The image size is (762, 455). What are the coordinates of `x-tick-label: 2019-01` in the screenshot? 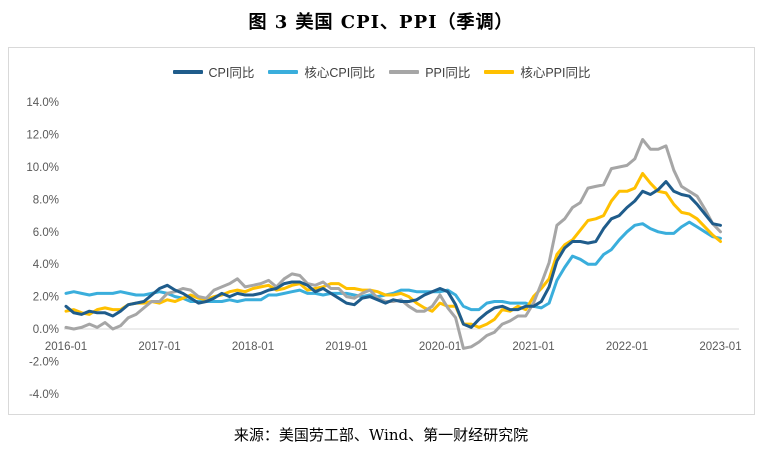 It's located at (346, 347).